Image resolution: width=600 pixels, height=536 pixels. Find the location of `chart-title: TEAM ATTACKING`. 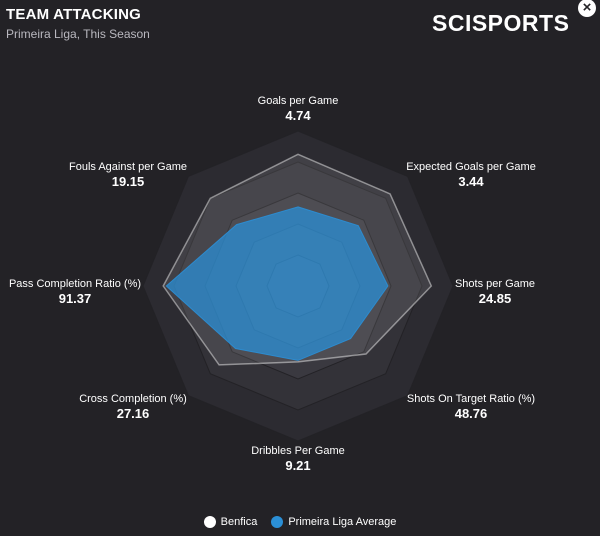

chart-title: TEAM ATTACKING is located at coordinates (74, 14).